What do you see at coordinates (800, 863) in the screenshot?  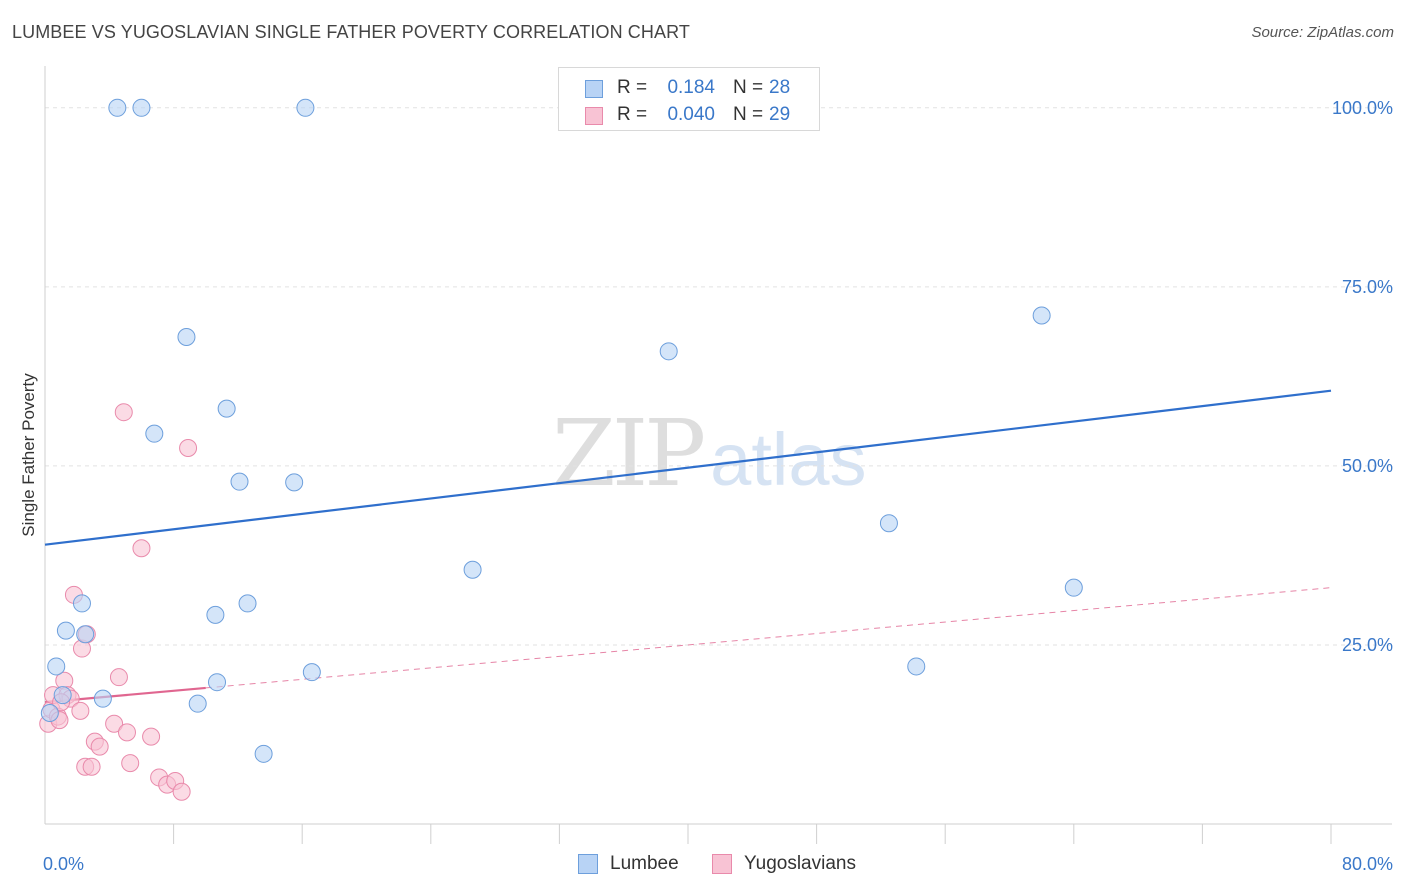 I see `yugoslavians-legend-label: Yugoslavians` at bounding box center [800, 863].